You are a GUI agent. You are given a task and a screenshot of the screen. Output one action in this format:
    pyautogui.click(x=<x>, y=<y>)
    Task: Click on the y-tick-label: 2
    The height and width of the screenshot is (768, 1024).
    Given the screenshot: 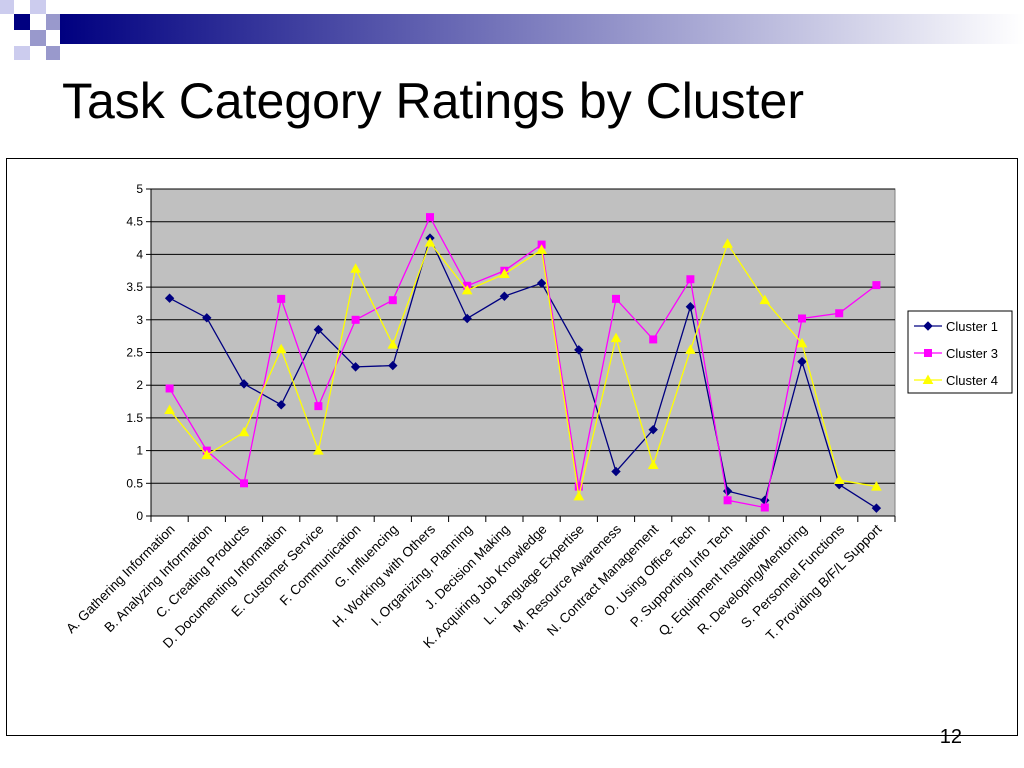 What is the action you would take?
    pyautogui.click(x=139, y=385)
    